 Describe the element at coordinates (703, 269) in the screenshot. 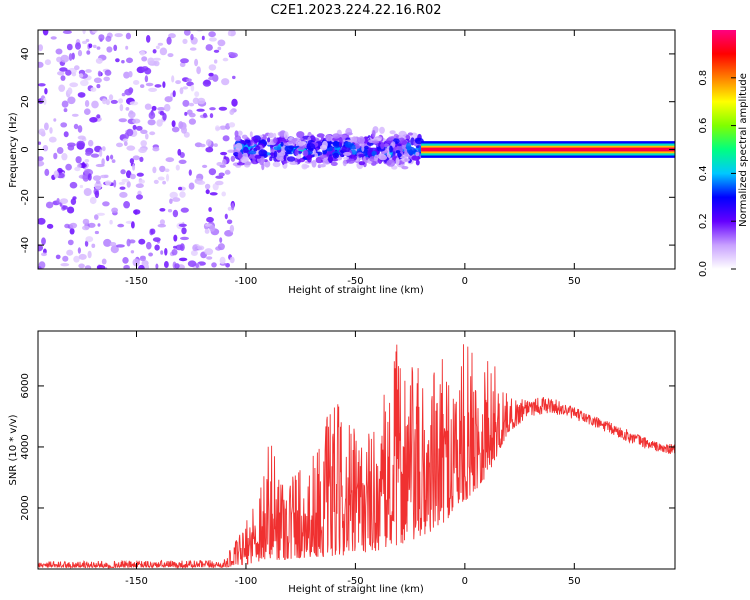

I see `colorbar-tick-label: 0.0` at that location.